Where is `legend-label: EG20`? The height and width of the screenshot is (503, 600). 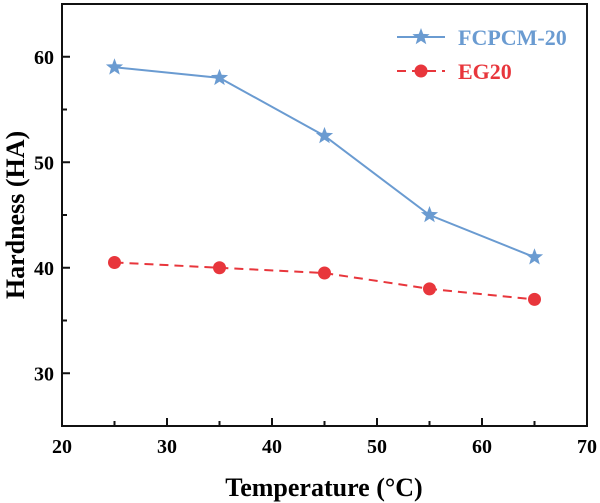 legend-label: EG20 is located at coordinates (485, 71).